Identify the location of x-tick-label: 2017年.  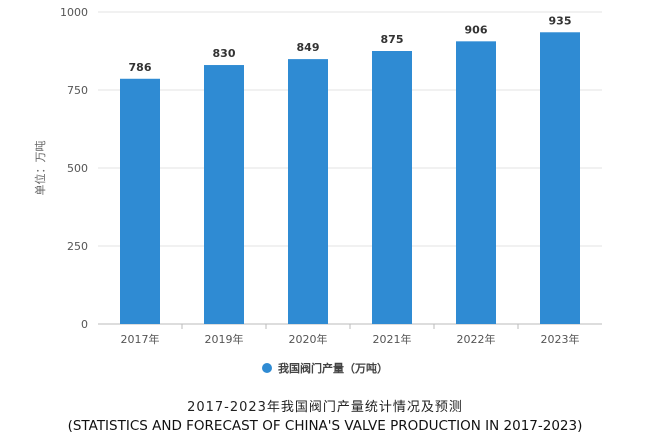
(140, 339).